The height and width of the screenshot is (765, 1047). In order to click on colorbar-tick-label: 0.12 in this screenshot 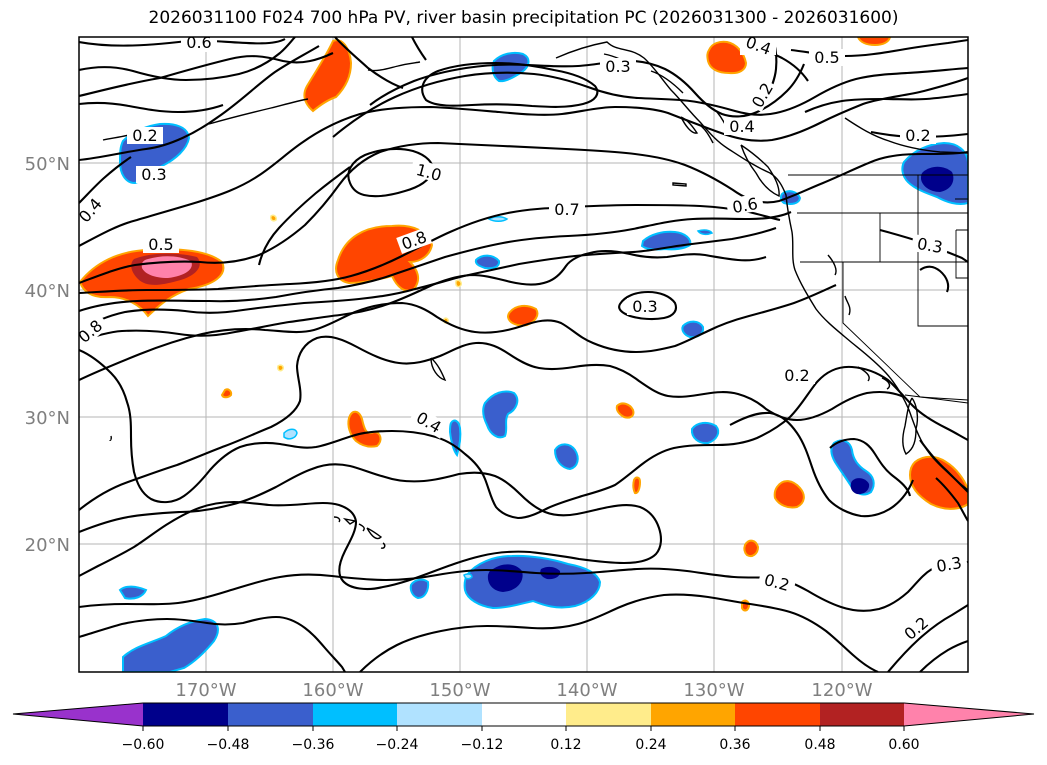, I will do `click(565, 745)`.